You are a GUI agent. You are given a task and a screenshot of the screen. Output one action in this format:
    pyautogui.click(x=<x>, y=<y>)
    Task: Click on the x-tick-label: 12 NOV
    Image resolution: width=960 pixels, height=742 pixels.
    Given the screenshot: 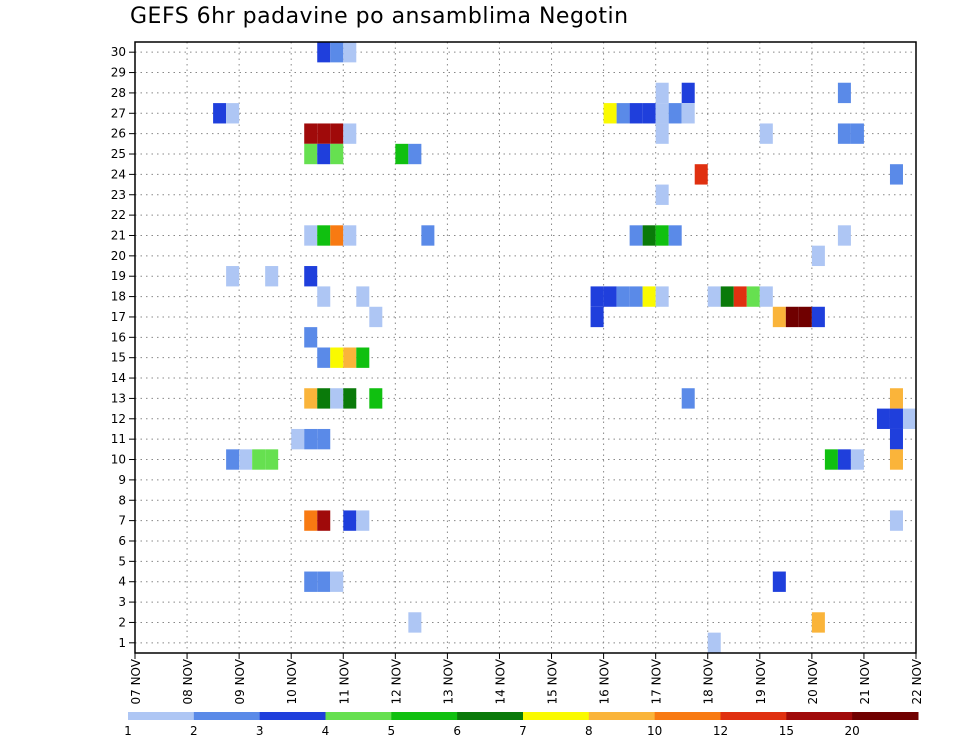 What is the action you would take?
    pyautogui.click(x=396, y=681)
    